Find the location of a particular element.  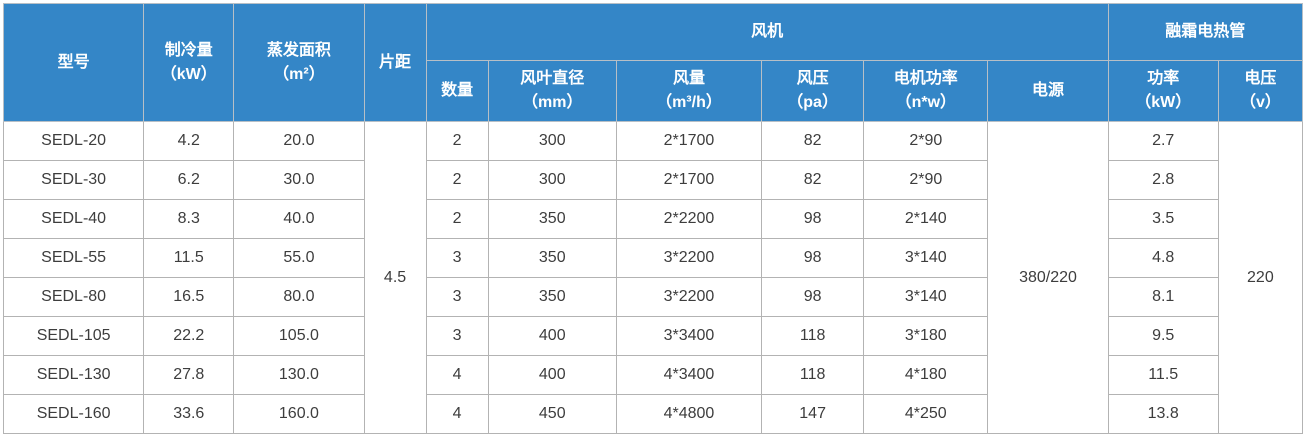

group-header-fan: 风机 is located at coordinates (767, 32).